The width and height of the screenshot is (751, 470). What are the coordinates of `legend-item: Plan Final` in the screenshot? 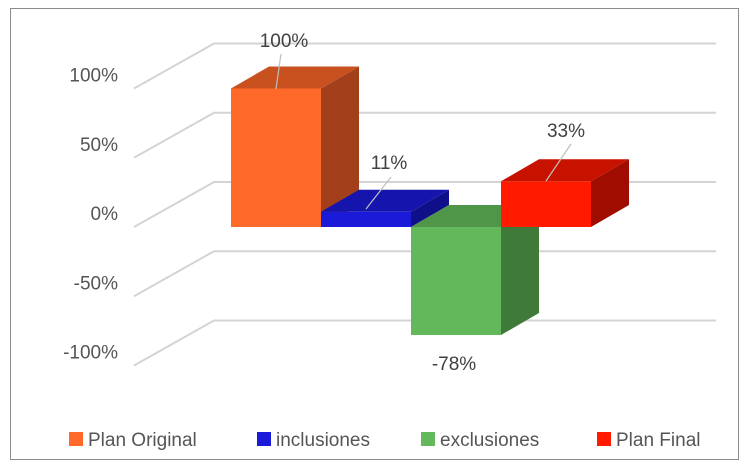 It's located at (649, 440).